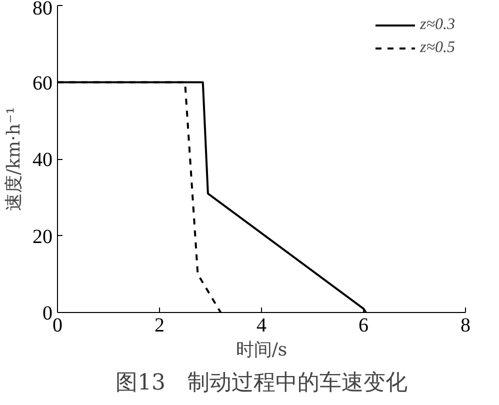  Describe the element at coordinates (42, 83) in the screenshot. I see `y-tick-label: 60` at that location.